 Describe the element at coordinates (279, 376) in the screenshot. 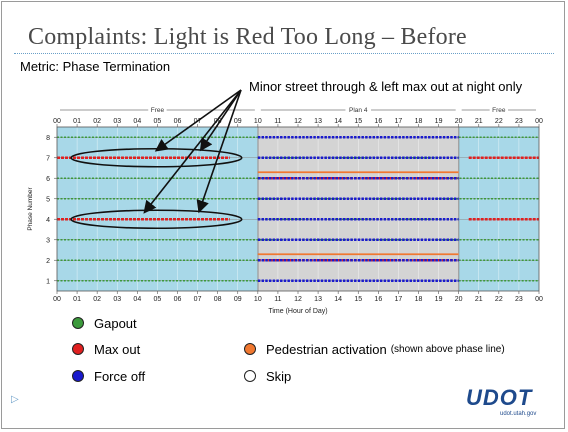

I see `legend-skip-label: Skip` at that location.